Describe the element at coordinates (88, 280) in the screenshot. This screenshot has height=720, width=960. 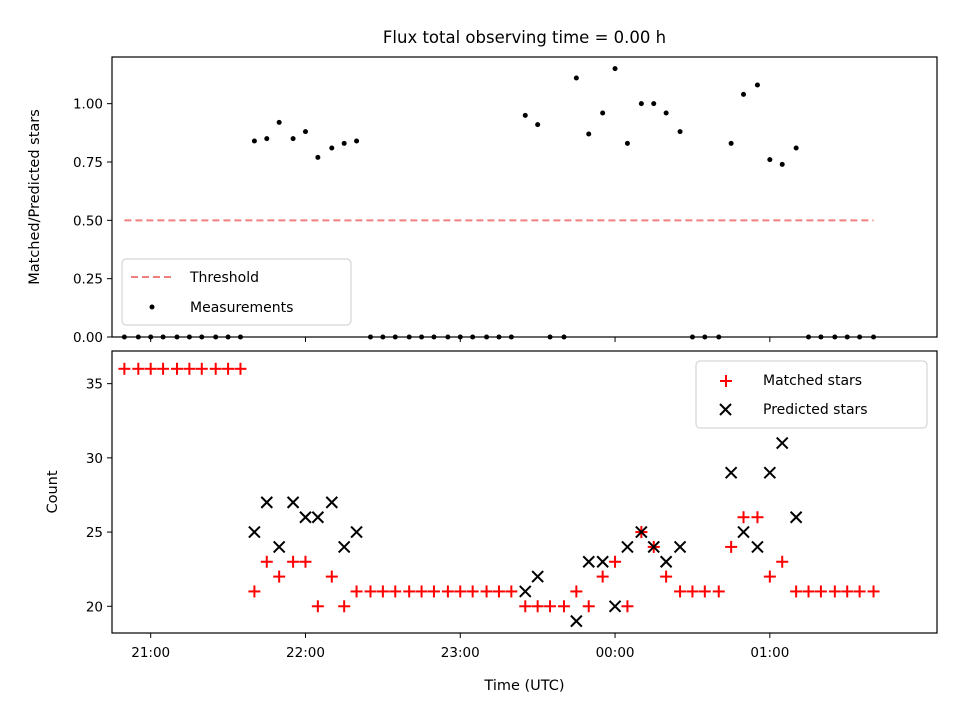
I see `y-tick-label: 0.25` at that location.